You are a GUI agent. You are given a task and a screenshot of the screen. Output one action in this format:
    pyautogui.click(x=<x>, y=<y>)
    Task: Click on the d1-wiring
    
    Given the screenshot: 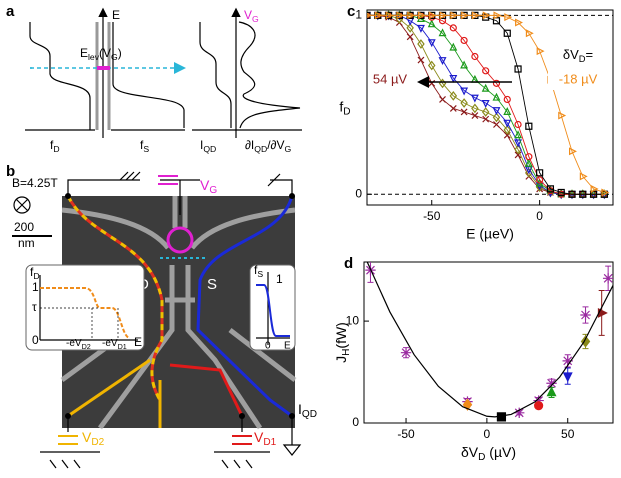 What is the action you would take?
    pyautogui.click(x=242, y=442)
    